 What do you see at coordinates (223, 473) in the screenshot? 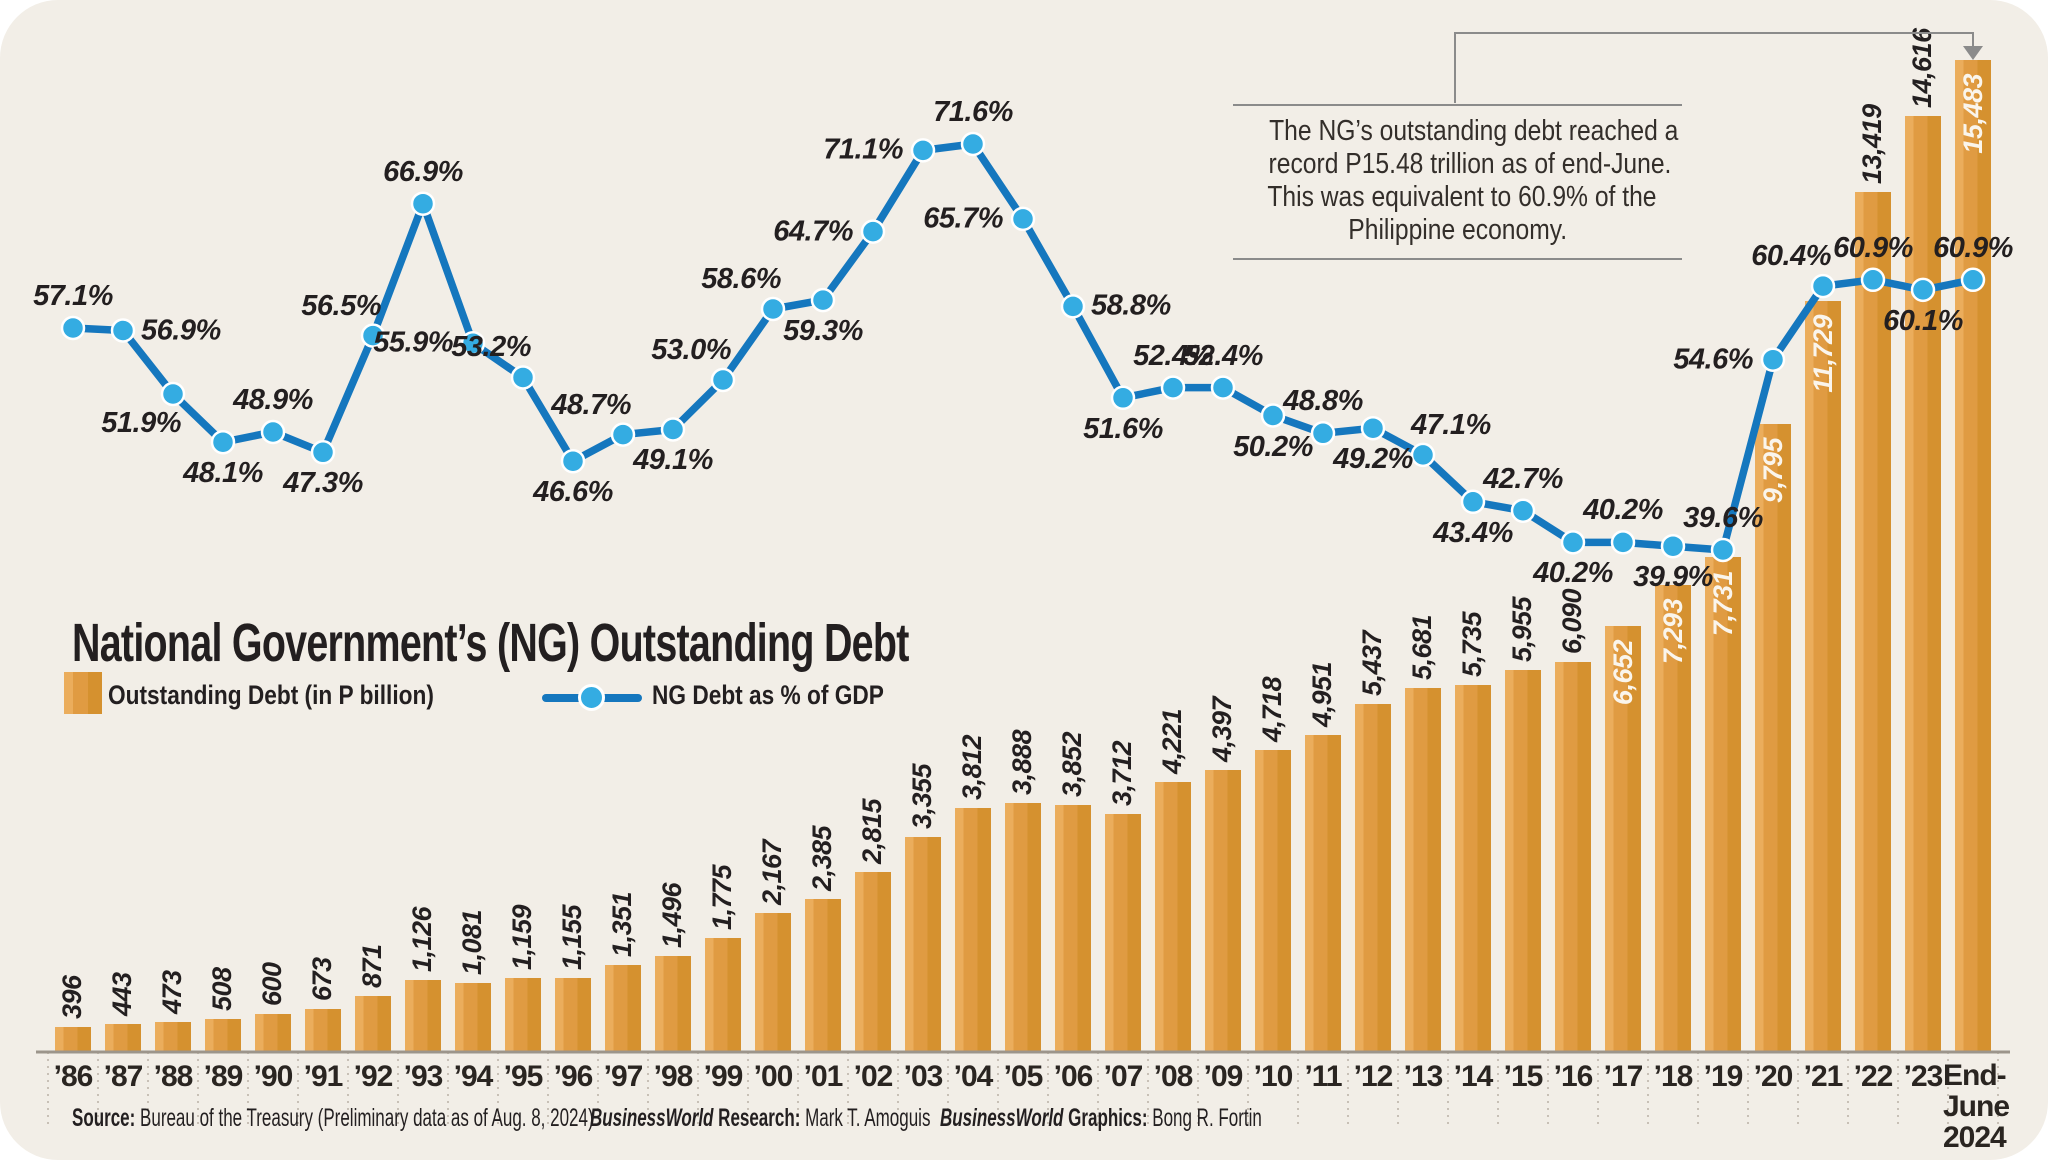
I see `gdp-pct-label: 48.1%` at bounding box center [223, 473].